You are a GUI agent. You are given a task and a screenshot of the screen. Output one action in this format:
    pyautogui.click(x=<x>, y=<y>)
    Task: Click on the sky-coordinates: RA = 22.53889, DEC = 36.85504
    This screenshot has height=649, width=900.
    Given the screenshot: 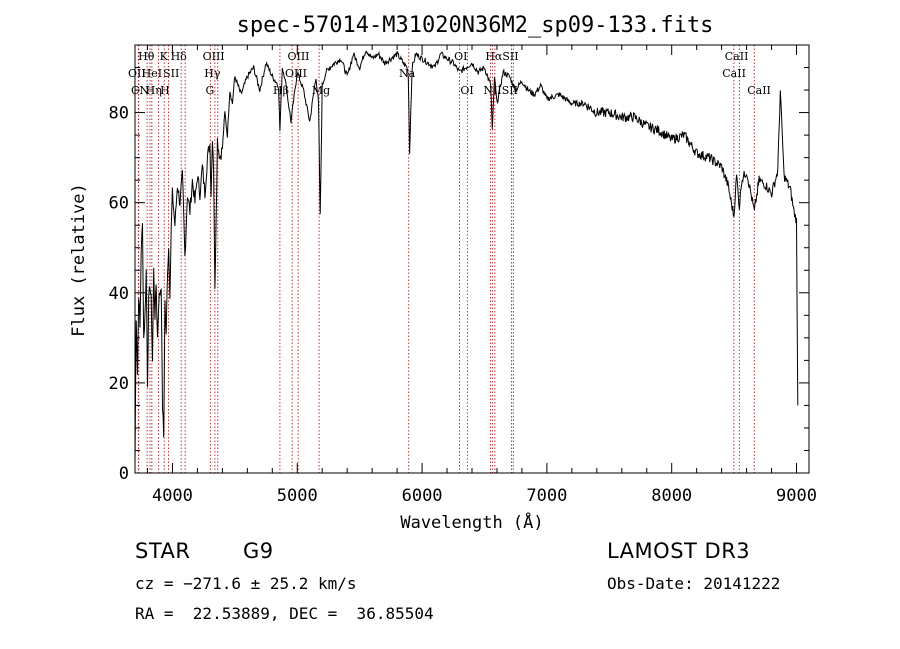 What is the action you would take?
    pyautogui.click(x=284, y=613)
    